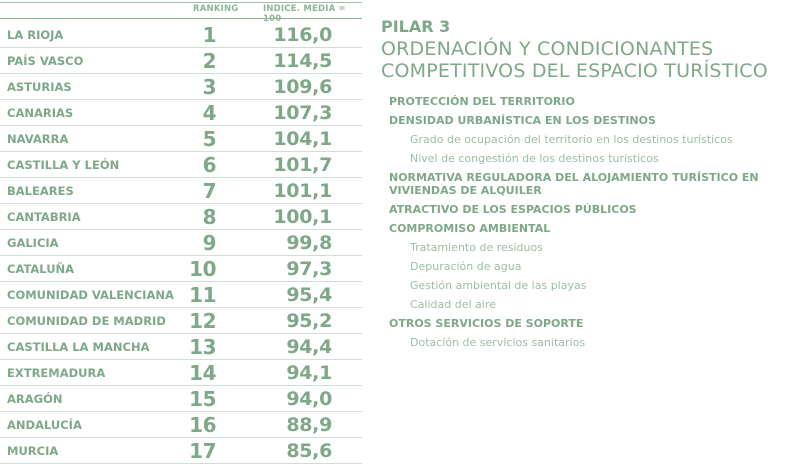  I want to click on region-name: NAVARRA, so click(38, 139).